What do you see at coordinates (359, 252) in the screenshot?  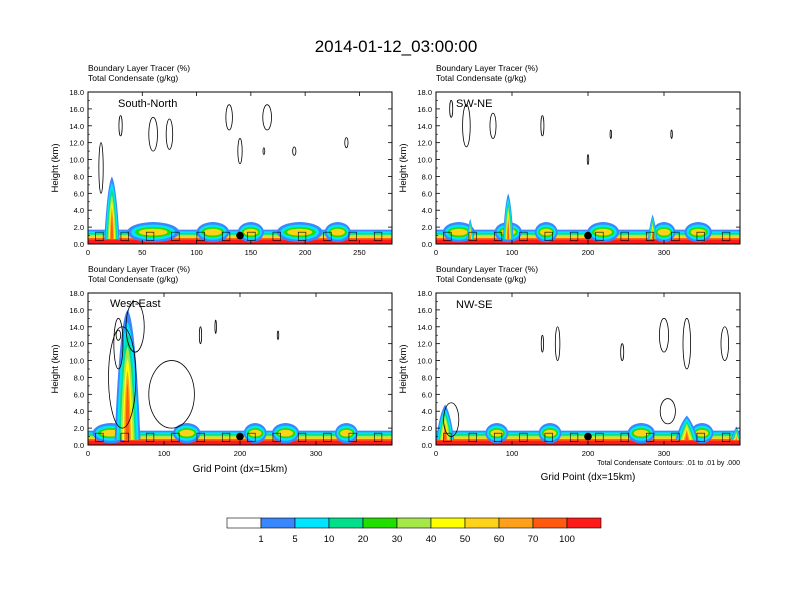 I see `x-tick-label: 250` at bounding box center [359, 252].